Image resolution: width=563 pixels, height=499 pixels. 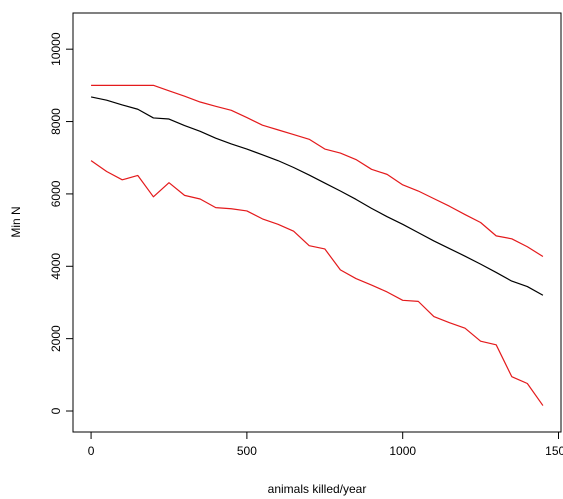 I want to click on y-axis: 0 2000 4000 6000 8000 10000, so click(x=61, y=223).